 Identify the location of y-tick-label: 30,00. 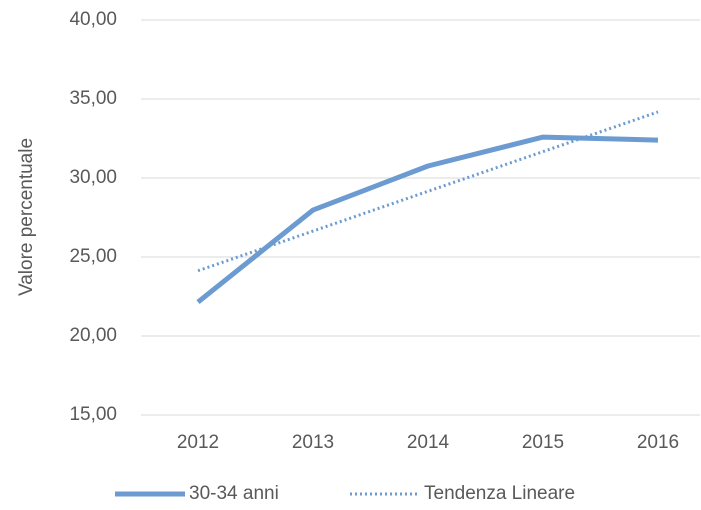
(93, 177).